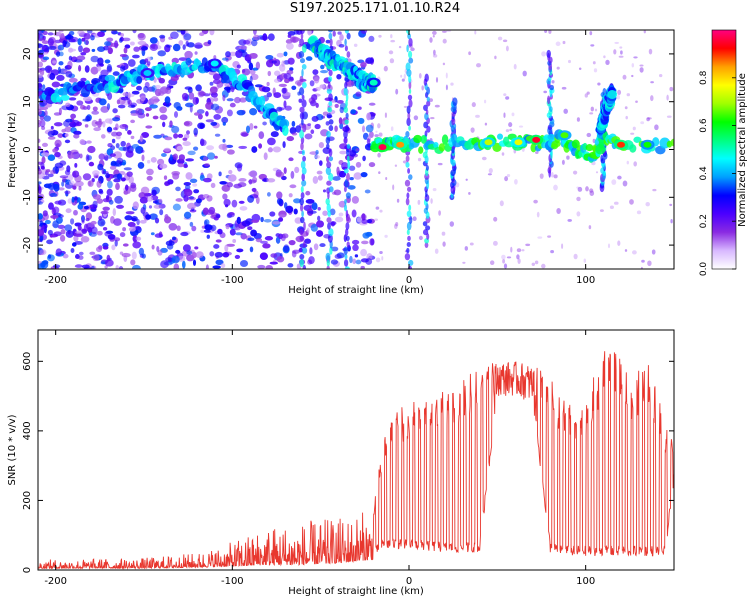 The image size is (750, 600). I want to click on y-tick-label: 200, so click(27, 500).